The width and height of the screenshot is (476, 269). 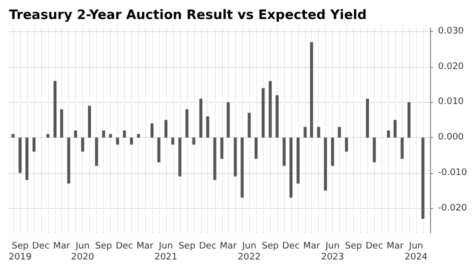 I want to click on x-tick-label: Jun 2020, so click(x=82, y=252).